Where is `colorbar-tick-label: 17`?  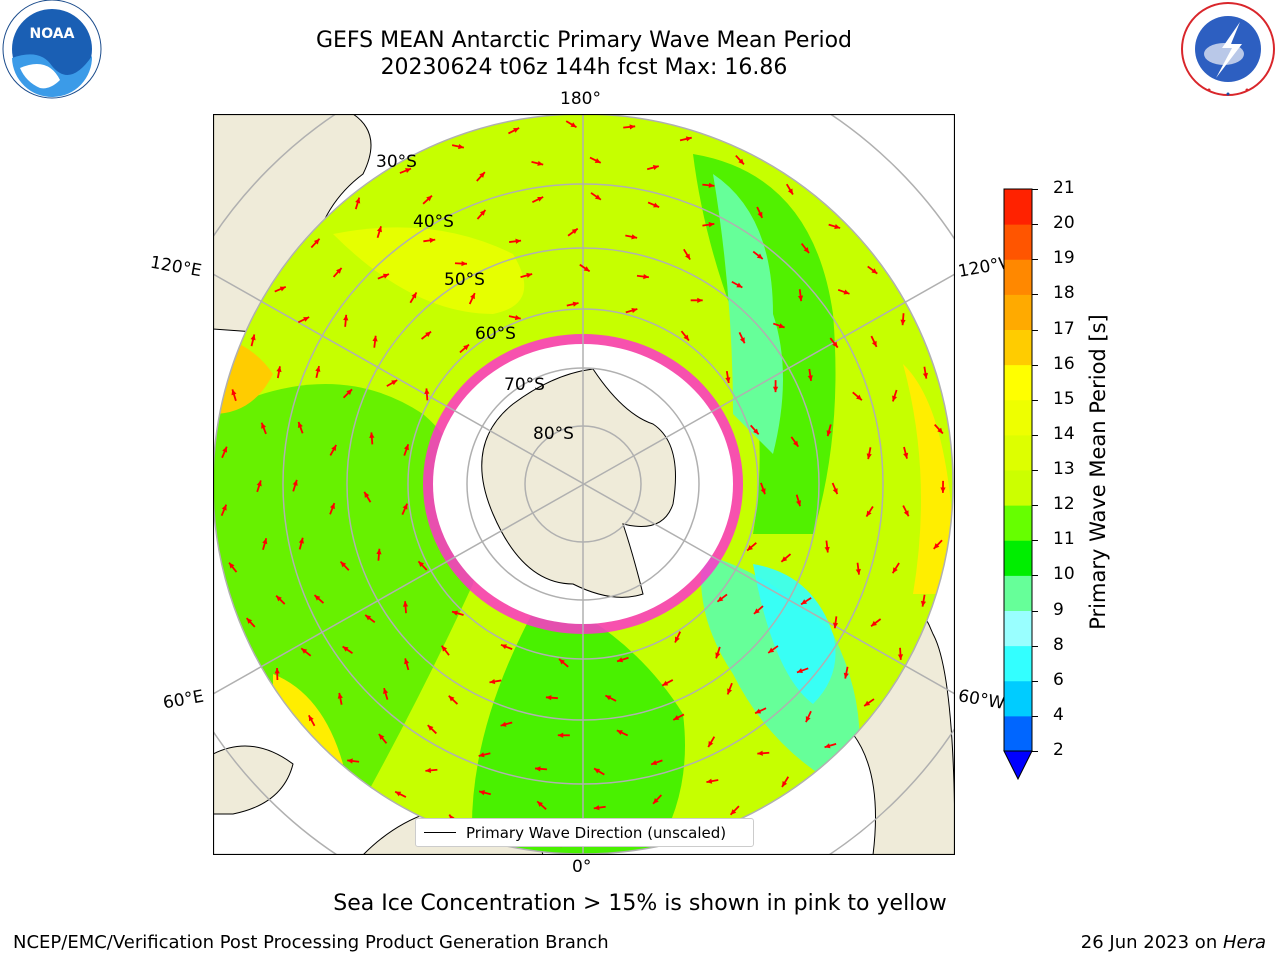
colorbar-tick-label: 17 is located at coordinates (1064, 328).